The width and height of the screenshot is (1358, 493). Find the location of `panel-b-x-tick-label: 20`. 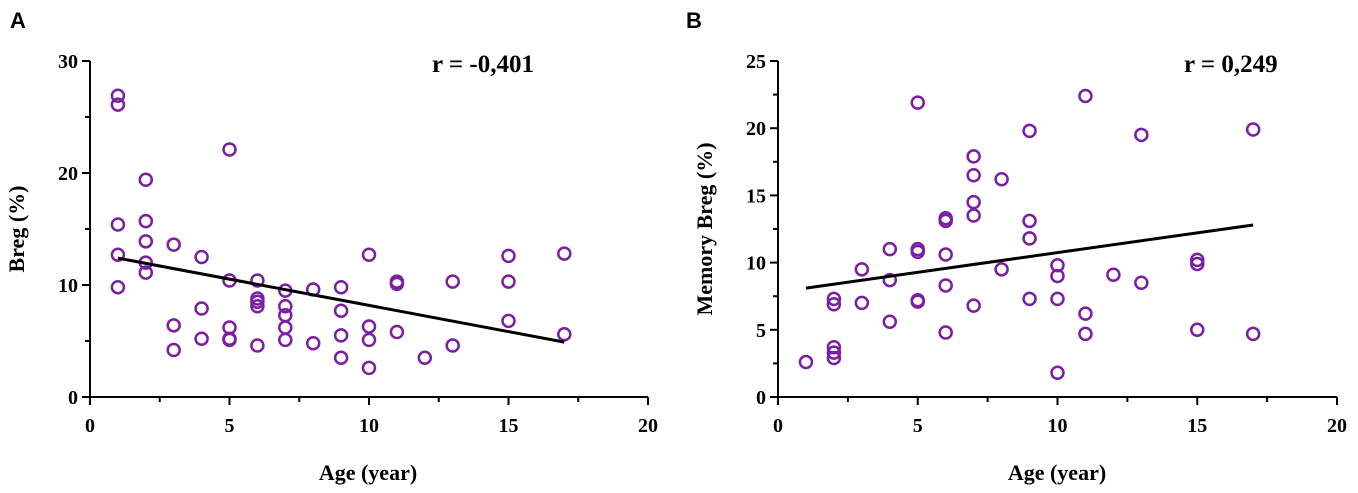

panel-b-x-tick-label: 20 is located at coordinates (1337, 426).